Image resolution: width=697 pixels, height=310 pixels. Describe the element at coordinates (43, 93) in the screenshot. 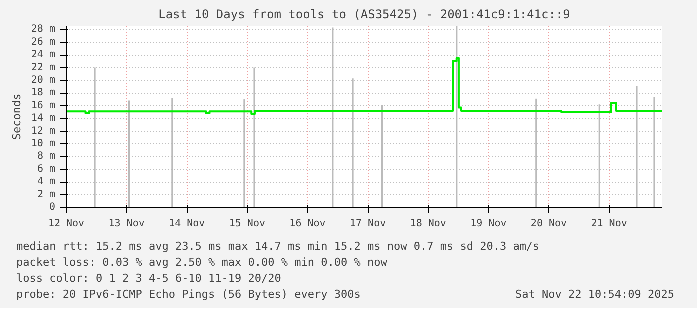

I see `y-tick-label: 18 m` at that location.